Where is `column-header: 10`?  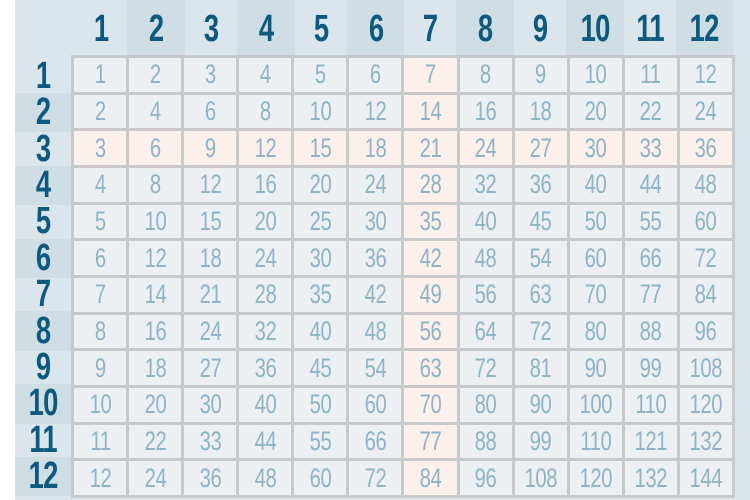
column-header: 10 is located at coordinates (595, 27).